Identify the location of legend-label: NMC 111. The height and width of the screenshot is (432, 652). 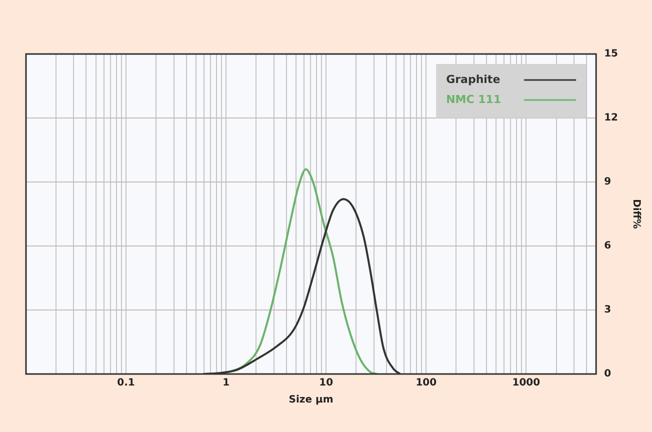
(474, 99).